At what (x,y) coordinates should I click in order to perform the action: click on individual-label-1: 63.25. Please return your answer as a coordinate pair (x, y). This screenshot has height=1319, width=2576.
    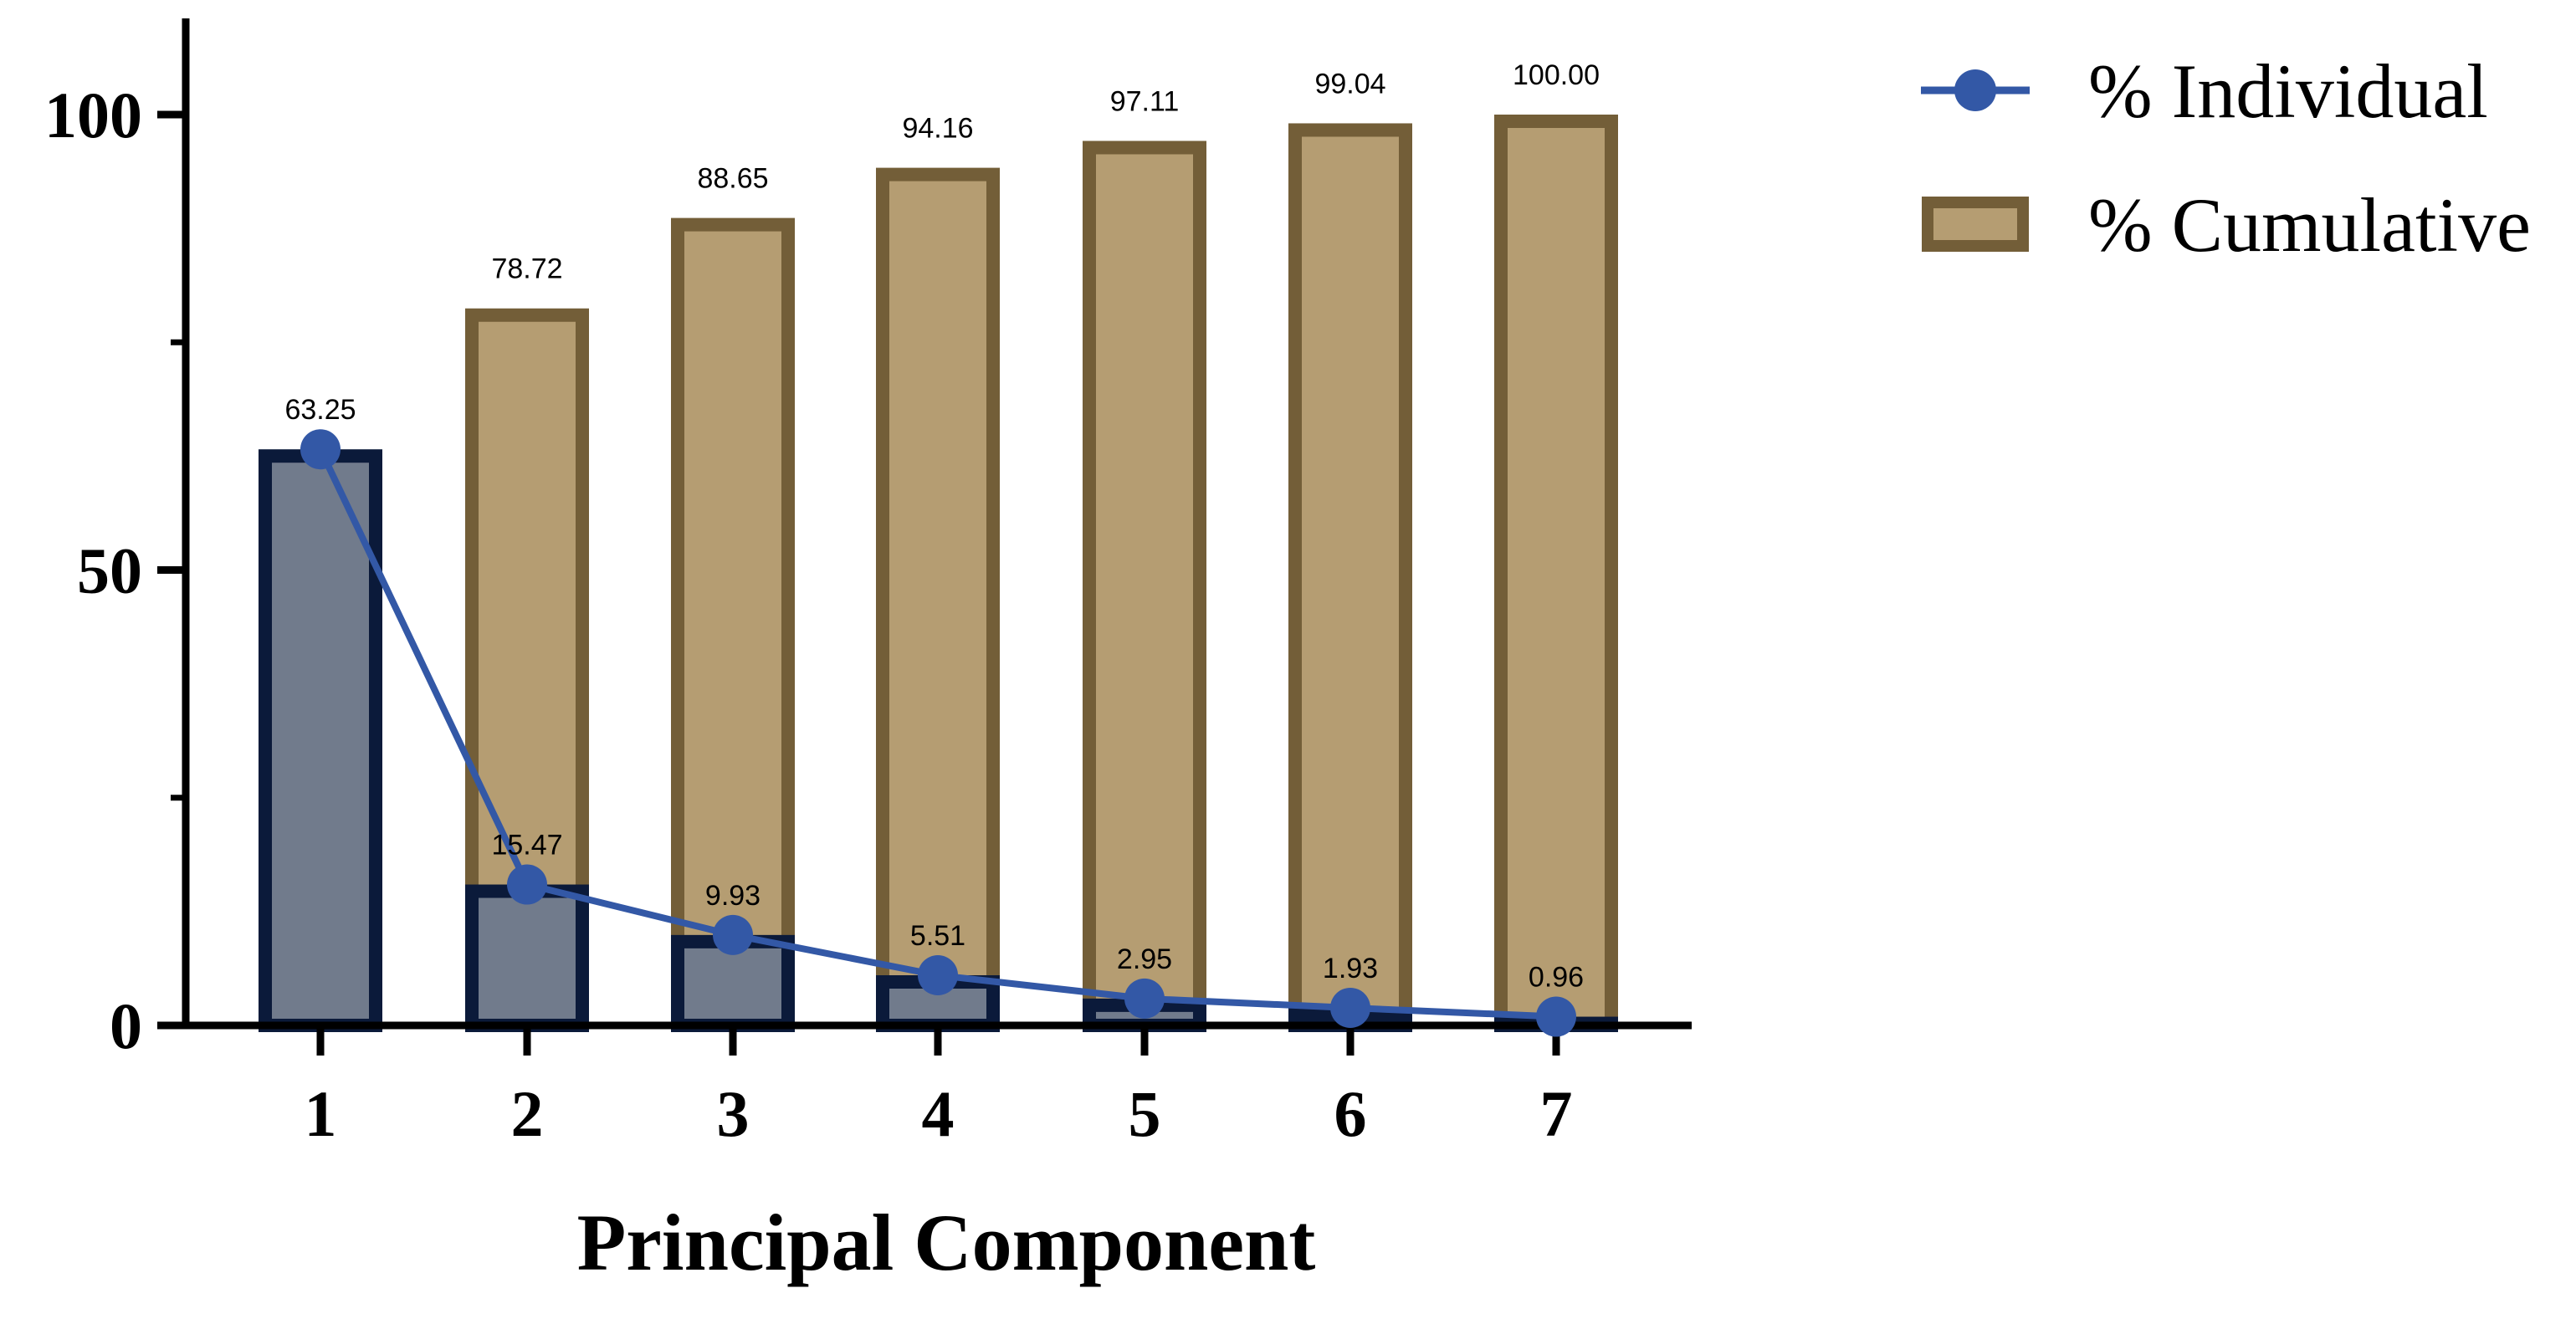
    Looking at the image, I should click on (320, 410).